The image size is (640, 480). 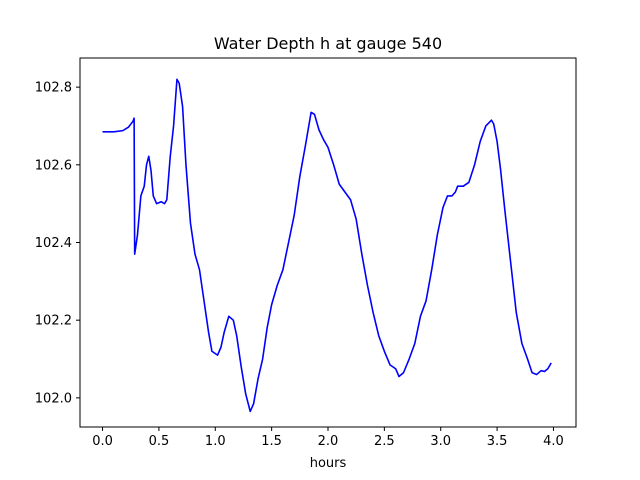 I want to click on x-axis: 0.0 0.5 1.0 1.5 2.0 2.5 3.0 3.5 4.0, so click(x=328, y=438).